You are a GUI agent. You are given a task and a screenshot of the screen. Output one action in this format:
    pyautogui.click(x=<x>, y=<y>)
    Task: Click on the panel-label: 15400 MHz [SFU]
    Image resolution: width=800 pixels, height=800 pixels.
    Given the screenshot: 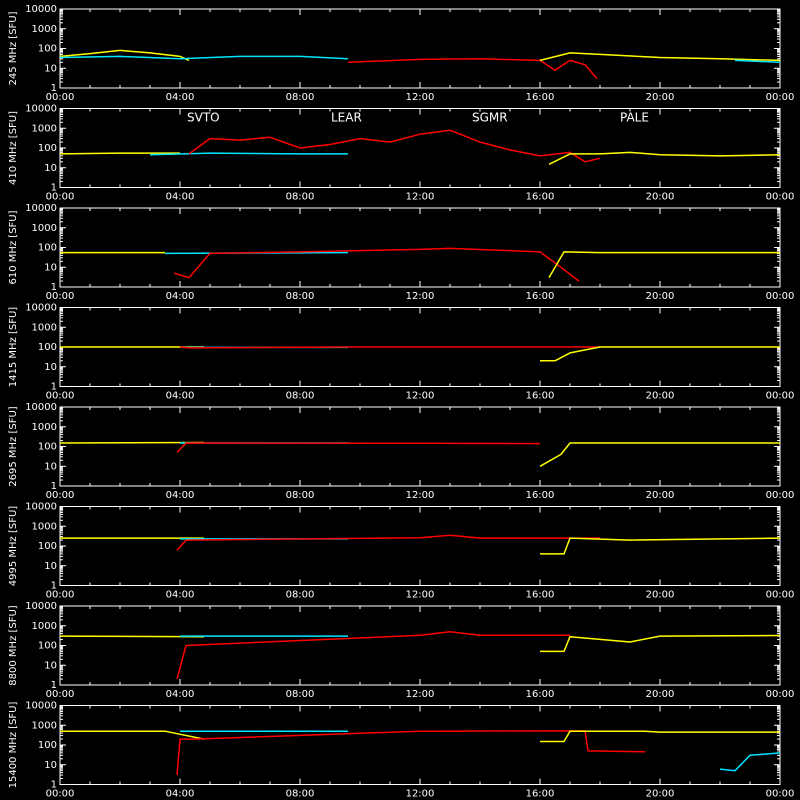 What is the action you would take?
    pyautogui.click(x=13, y=745)
    